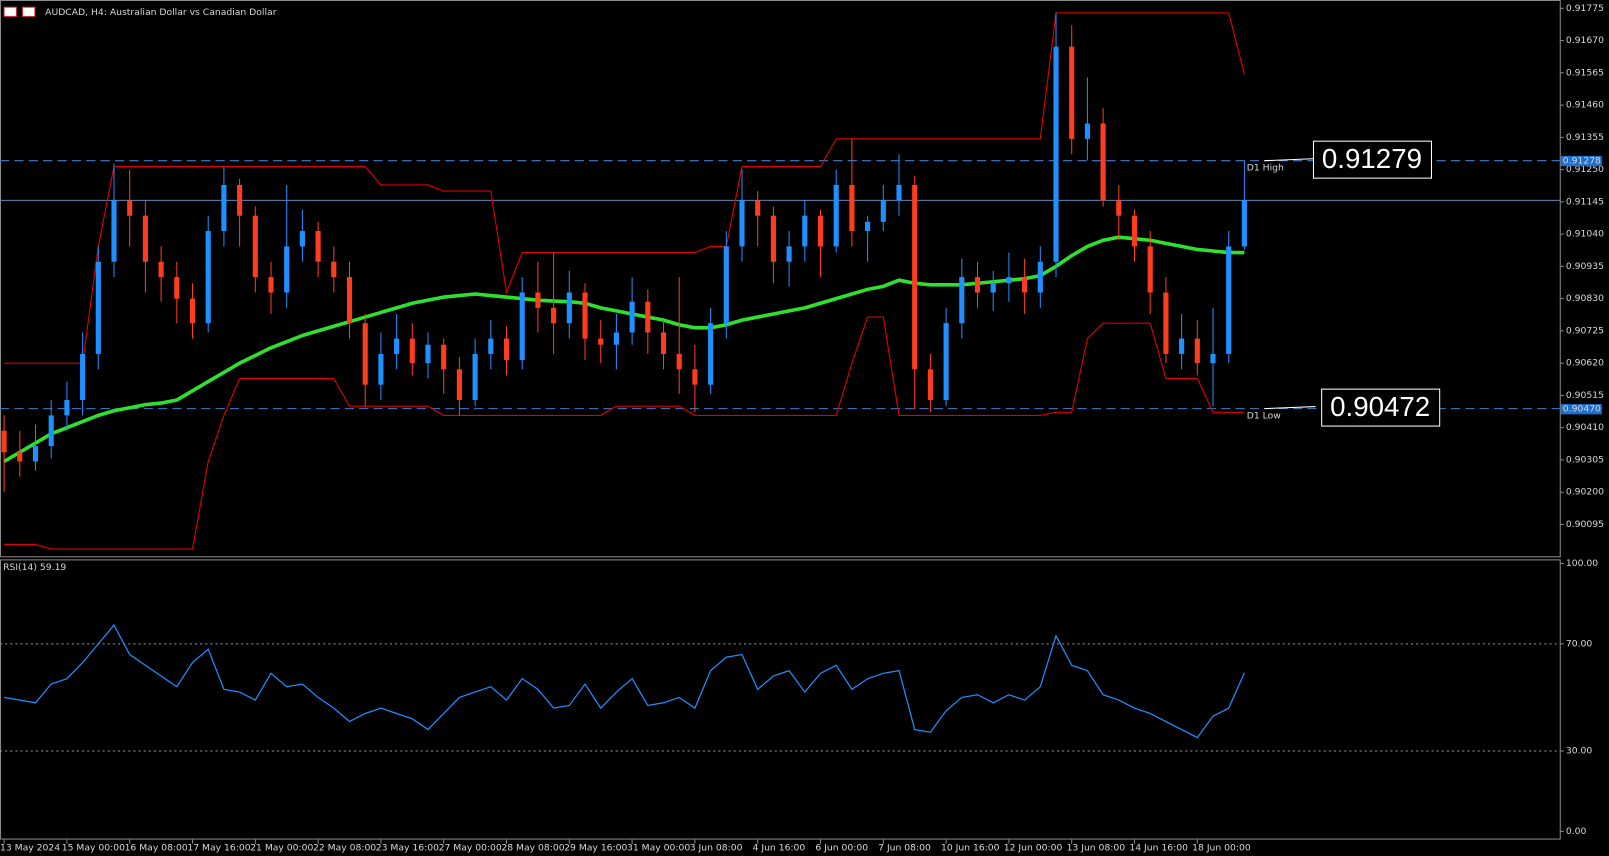 The height and width of the screenshot is (856, 1609). What do you see at coordinates (1585, 459) in the screenshot?
I see `y-tick-label: 0.90305` at bounding box center [1585, 459].